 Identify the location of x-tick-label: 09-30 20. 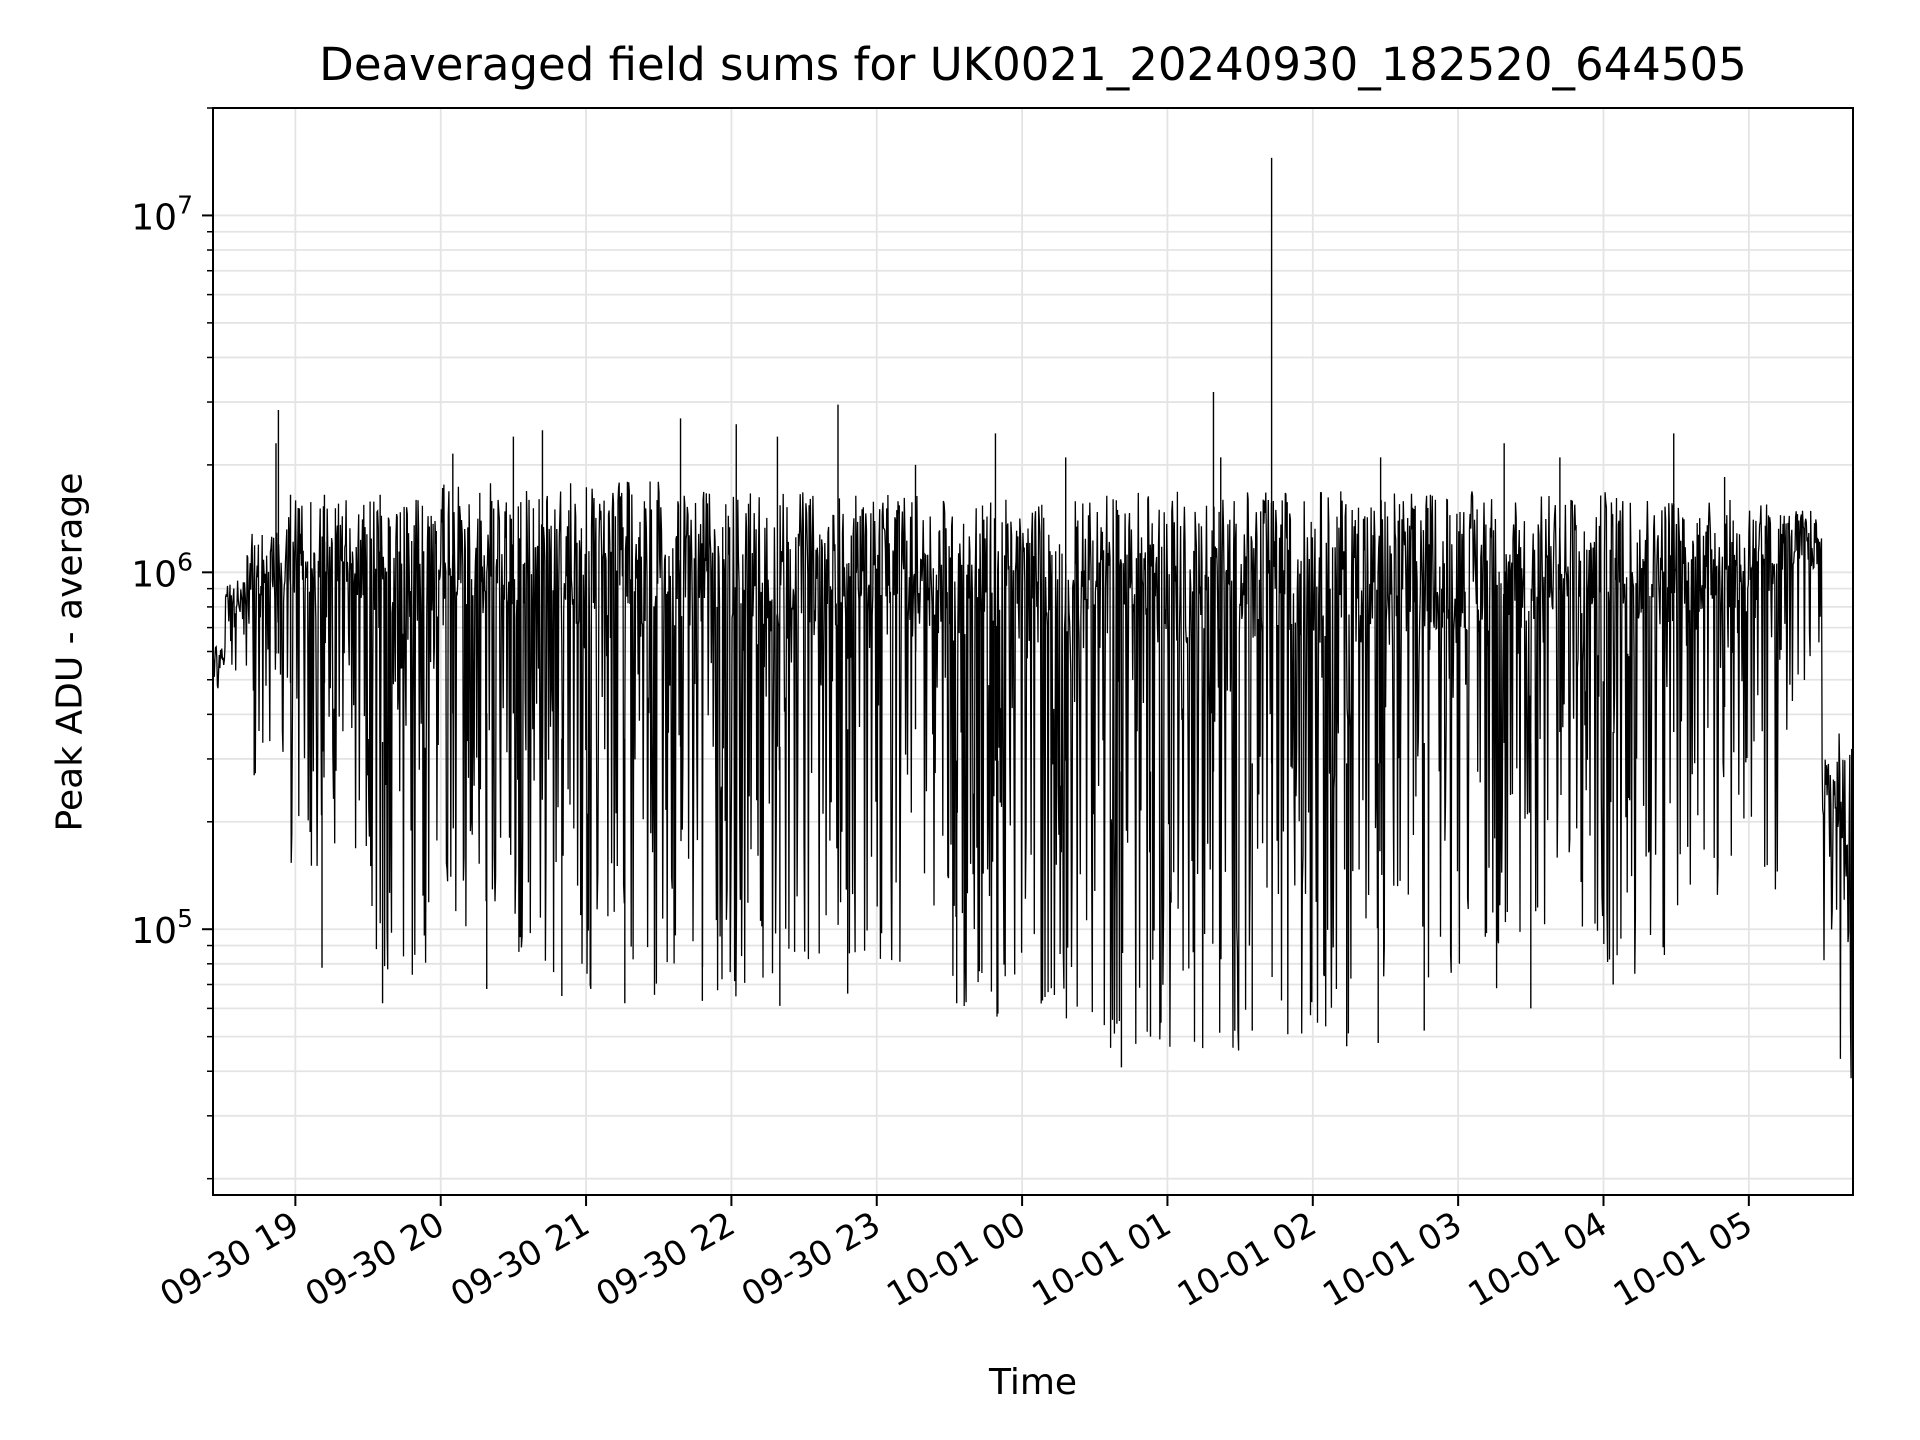
(375, 1259).